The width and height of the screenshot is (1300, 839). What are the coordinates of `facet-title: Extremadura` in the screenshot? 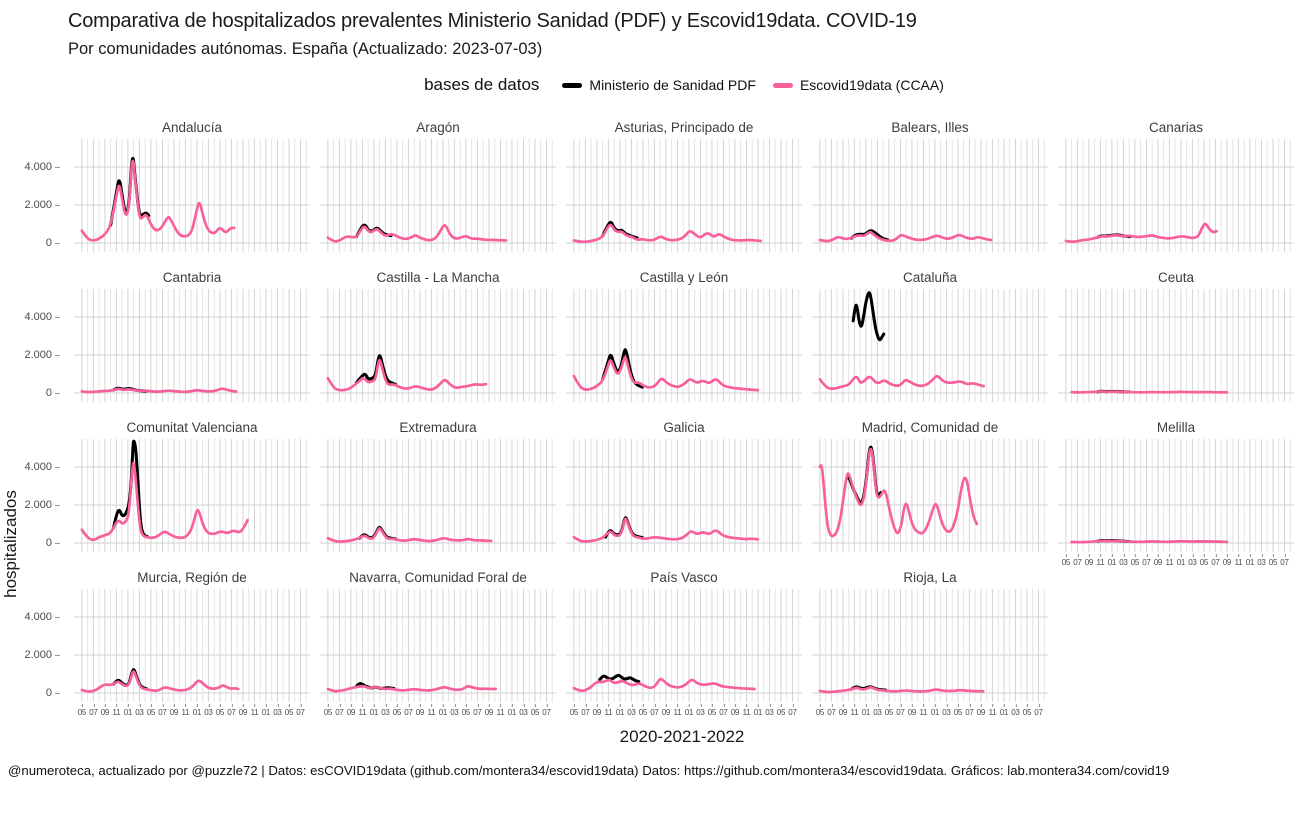 It's located at (438, 427).